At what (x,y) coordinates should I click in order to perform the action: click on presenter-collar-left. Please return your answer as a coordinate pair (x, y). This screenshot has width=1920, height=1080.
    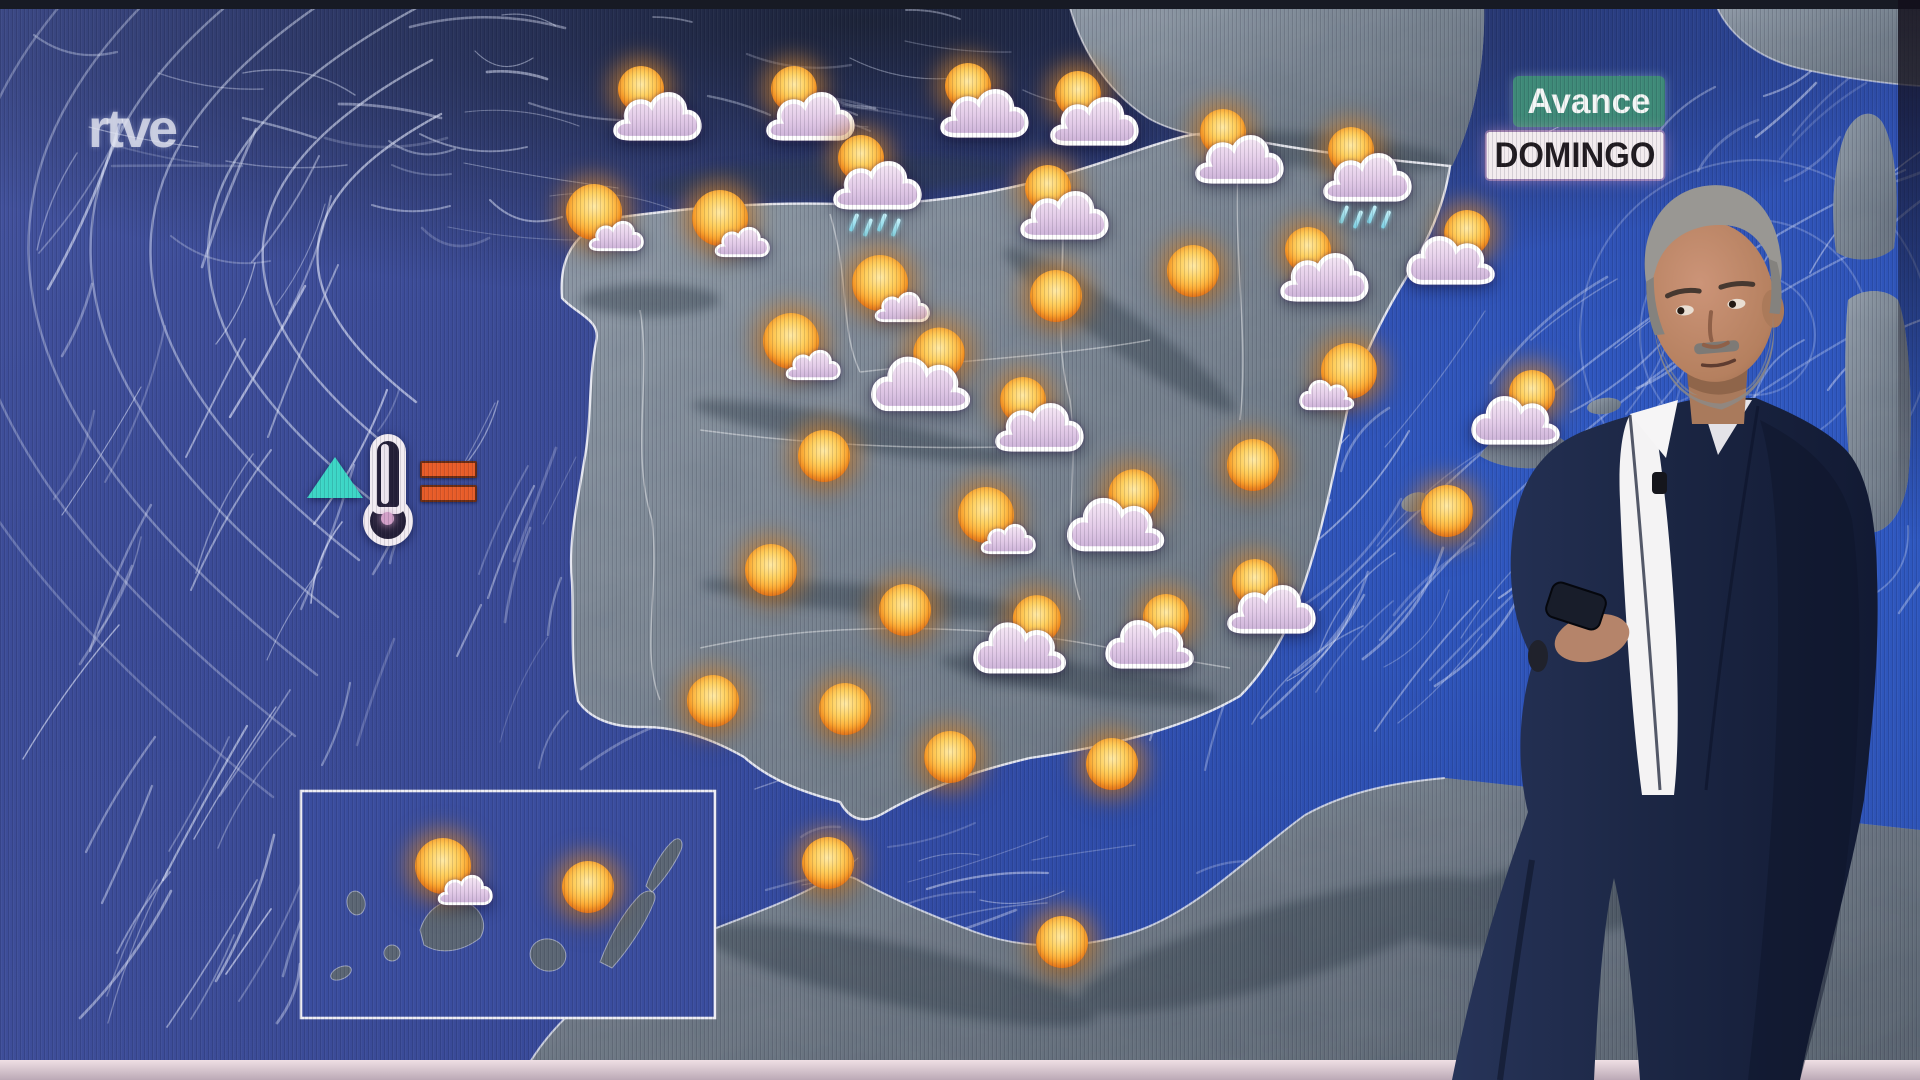
    Looking at the image, I should click on (1654, 429).